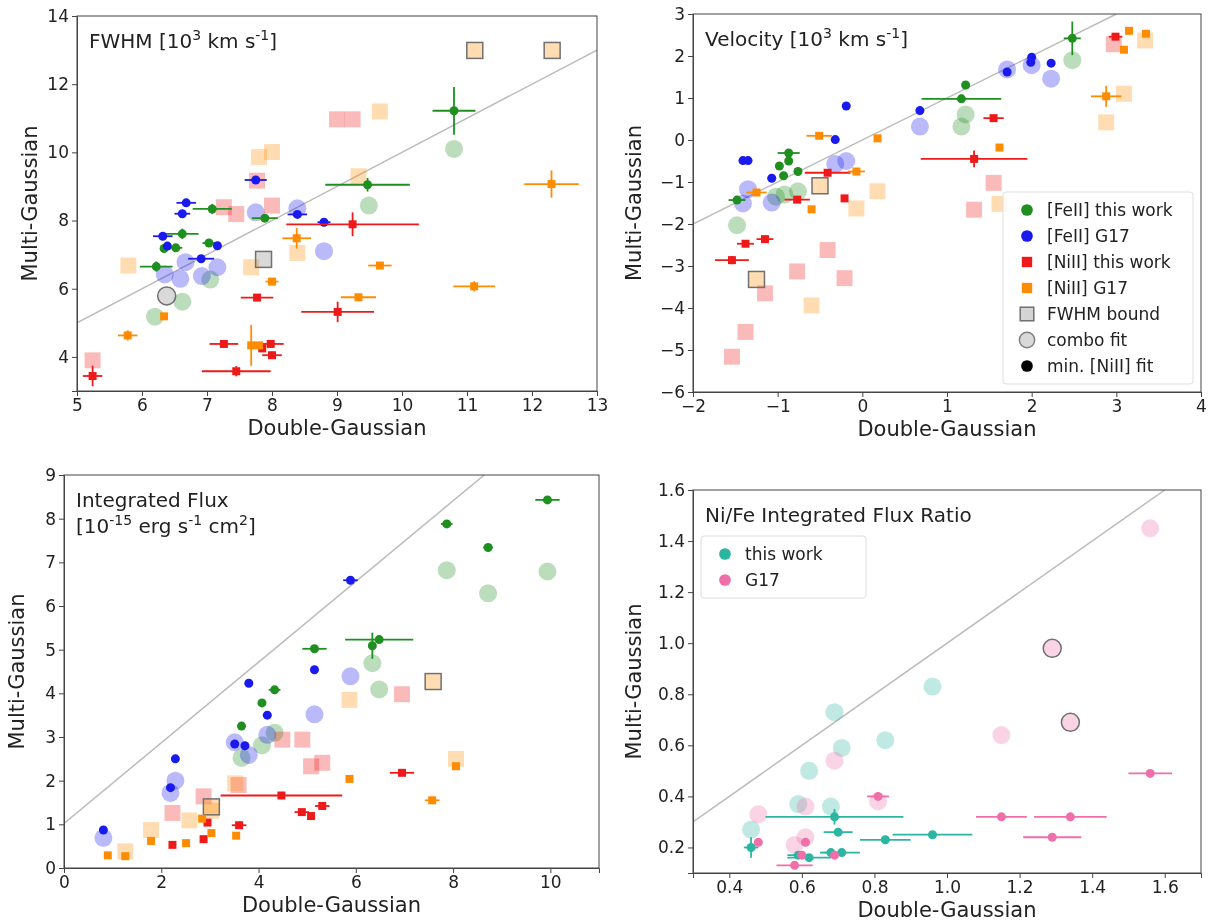 The width and height of the screenshot is (1216, 923). I want to click on text: Integrated Flux [10$^{-15}$ erg s$^{-1}$ cm$^{2}$], so click(166, 513).